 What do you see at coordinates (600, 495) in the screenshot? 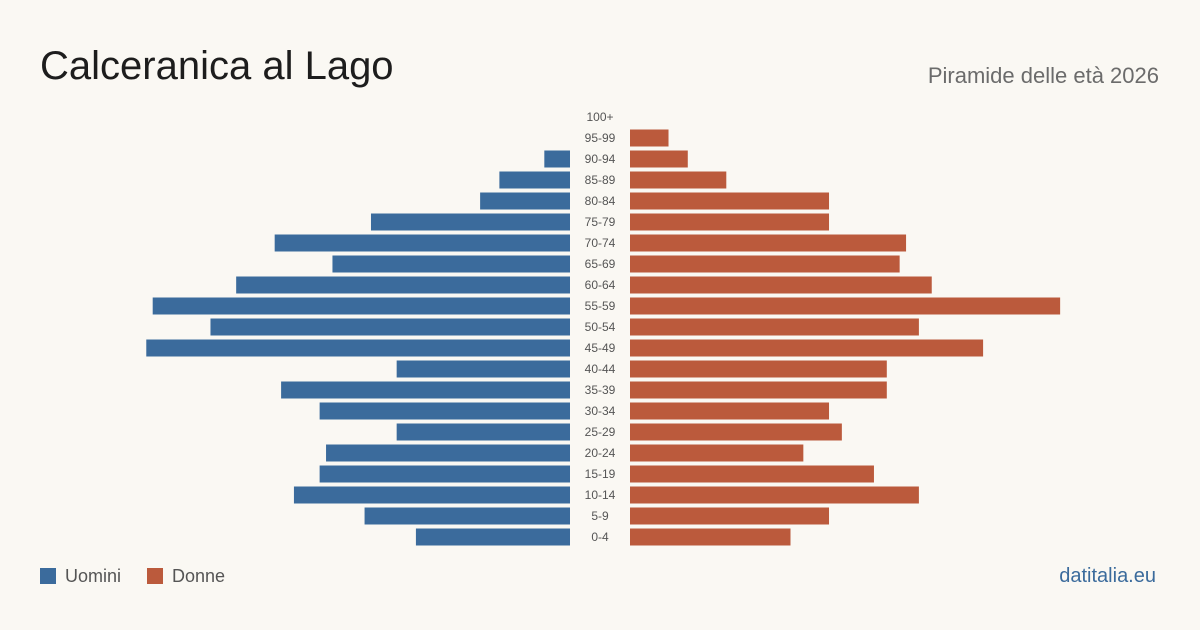
I see `age-label-10-14: 10-14` at bounding box center [600, 495].